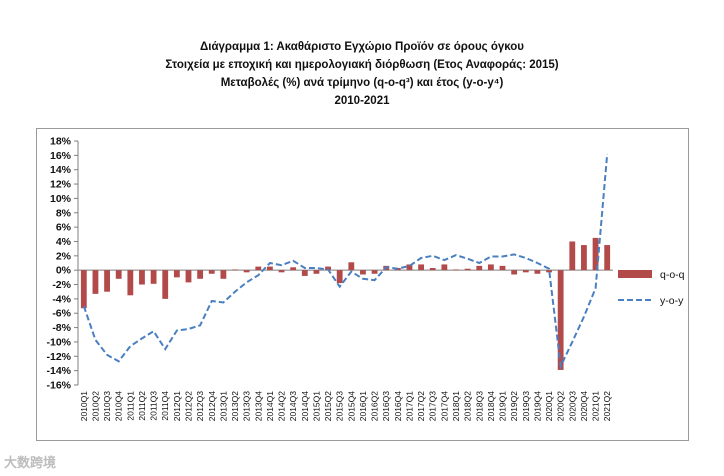 This screenshot has width=724, height=476. Describe the element at coordinates (525, 271) in the screenshot. I see `bar-2019Q3` at that location.